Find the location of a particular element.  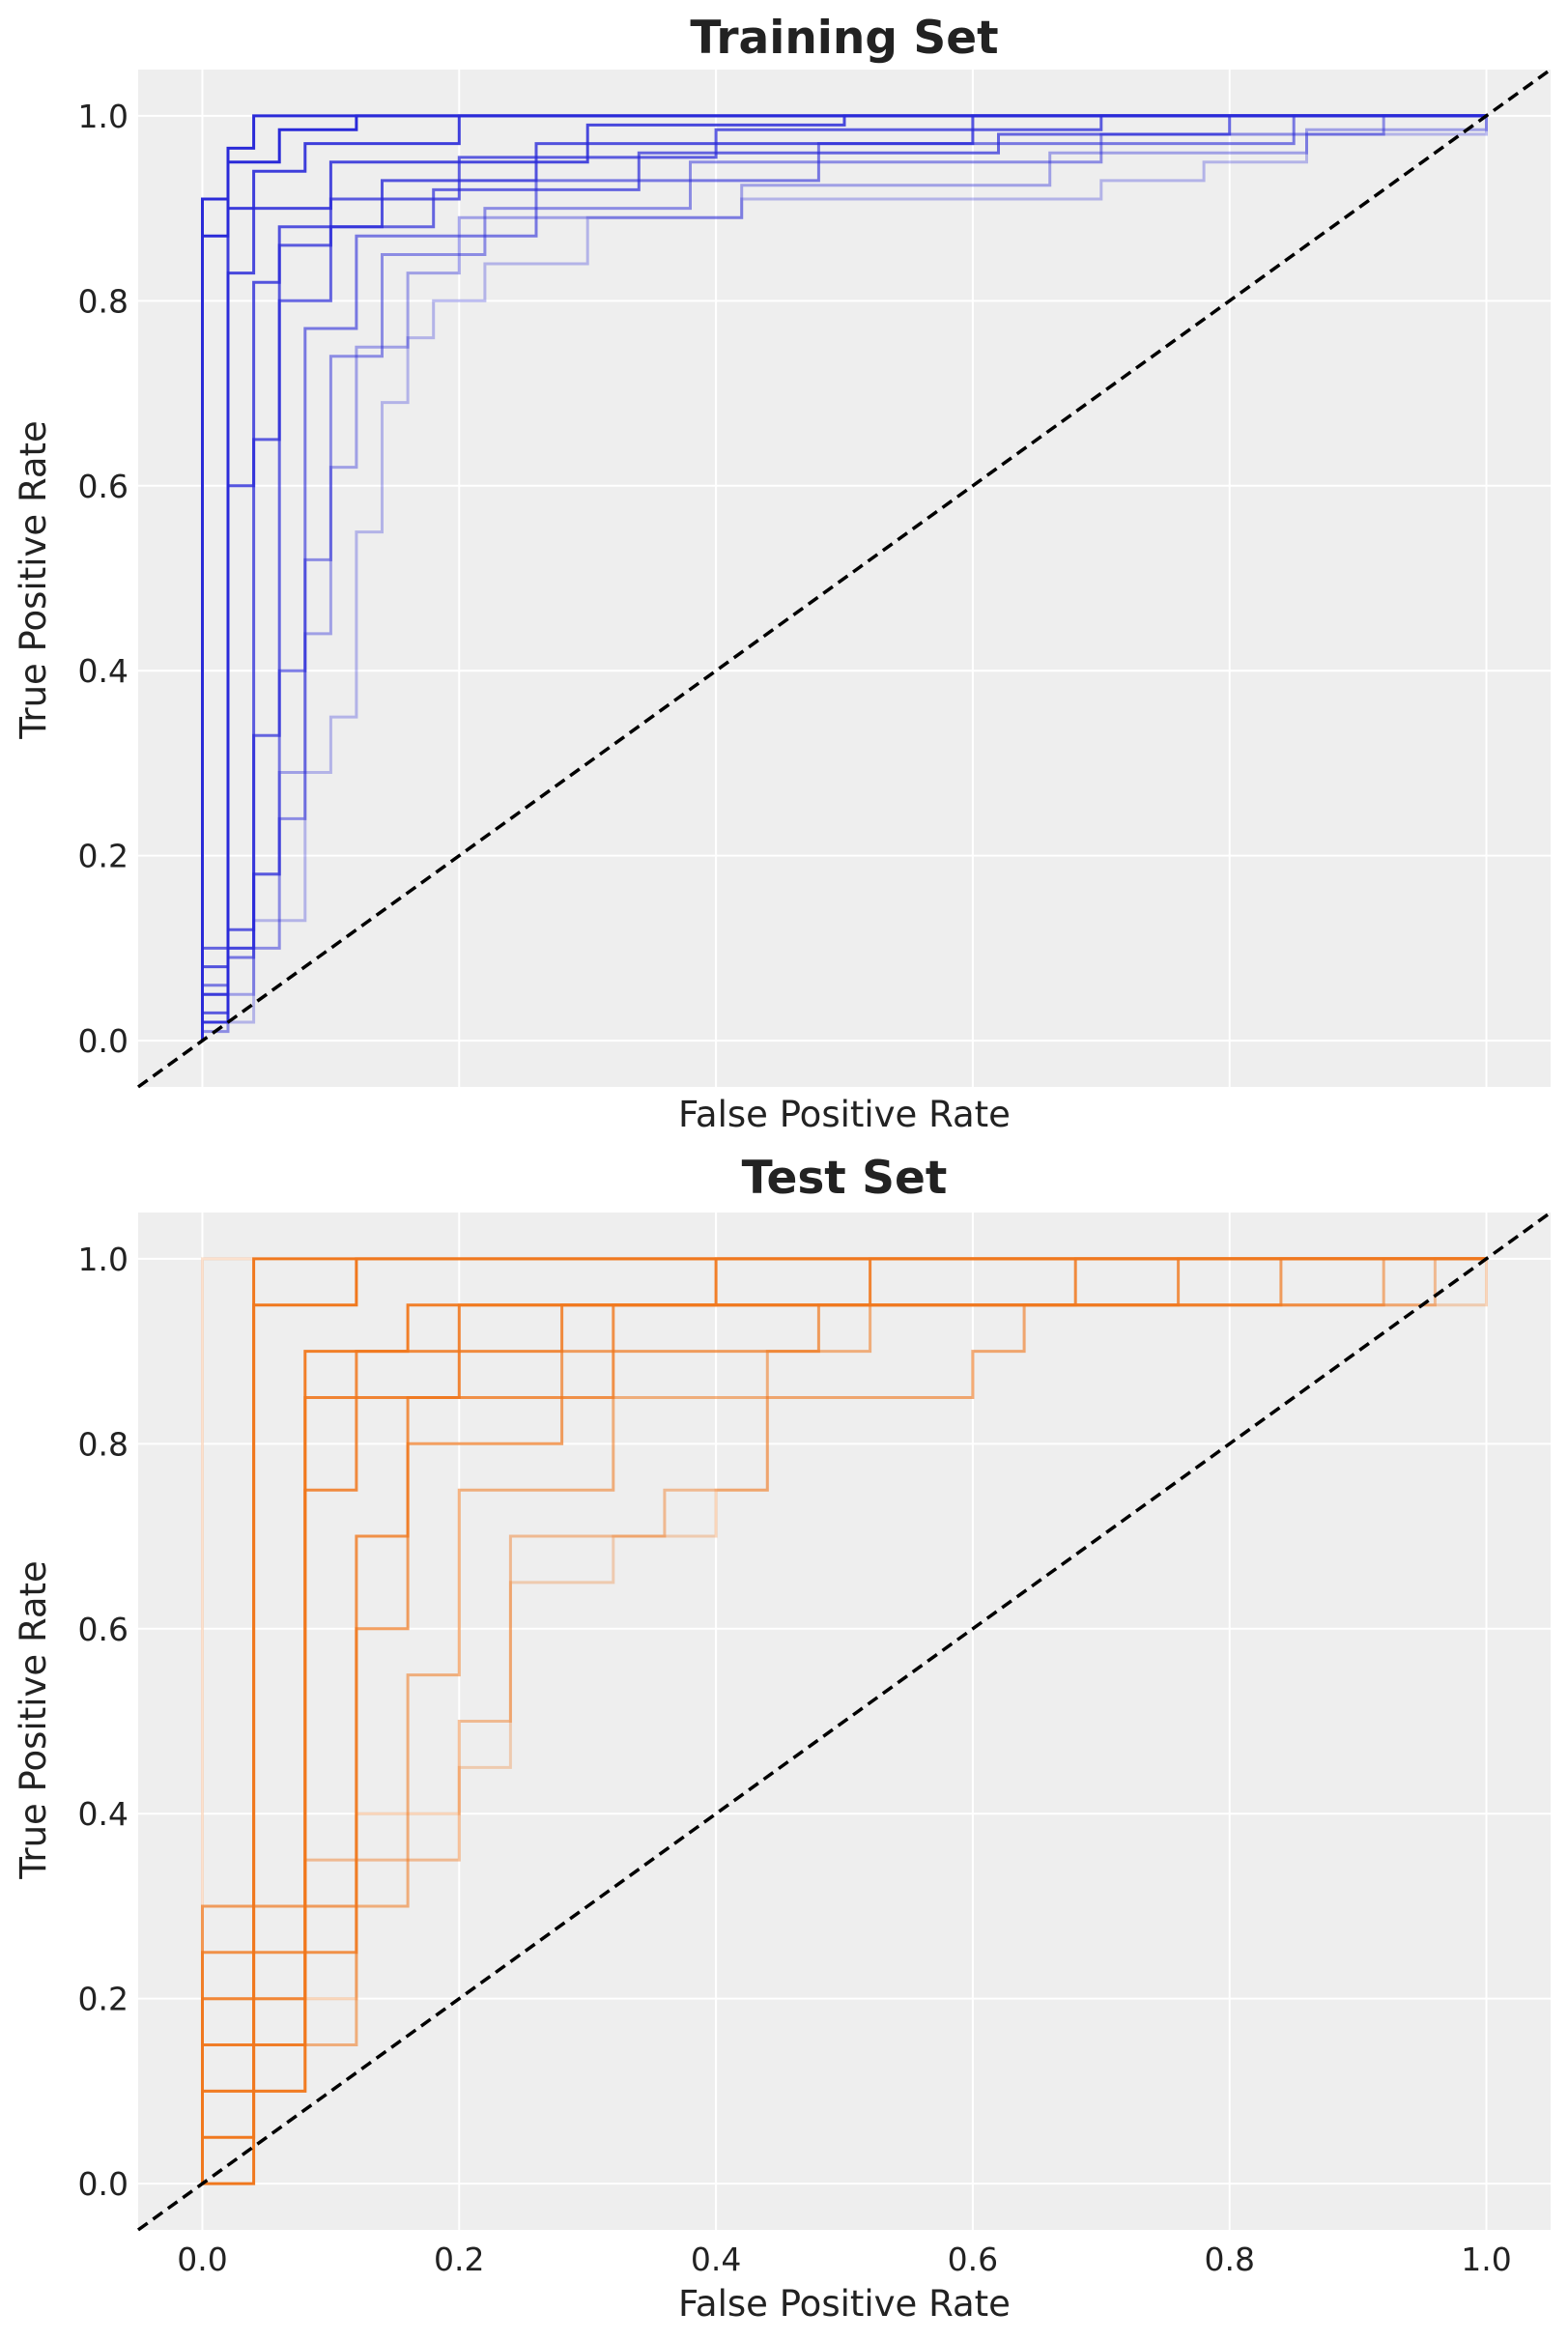

x-tick-label: 0.6 is located at coordinates (973, 2260).